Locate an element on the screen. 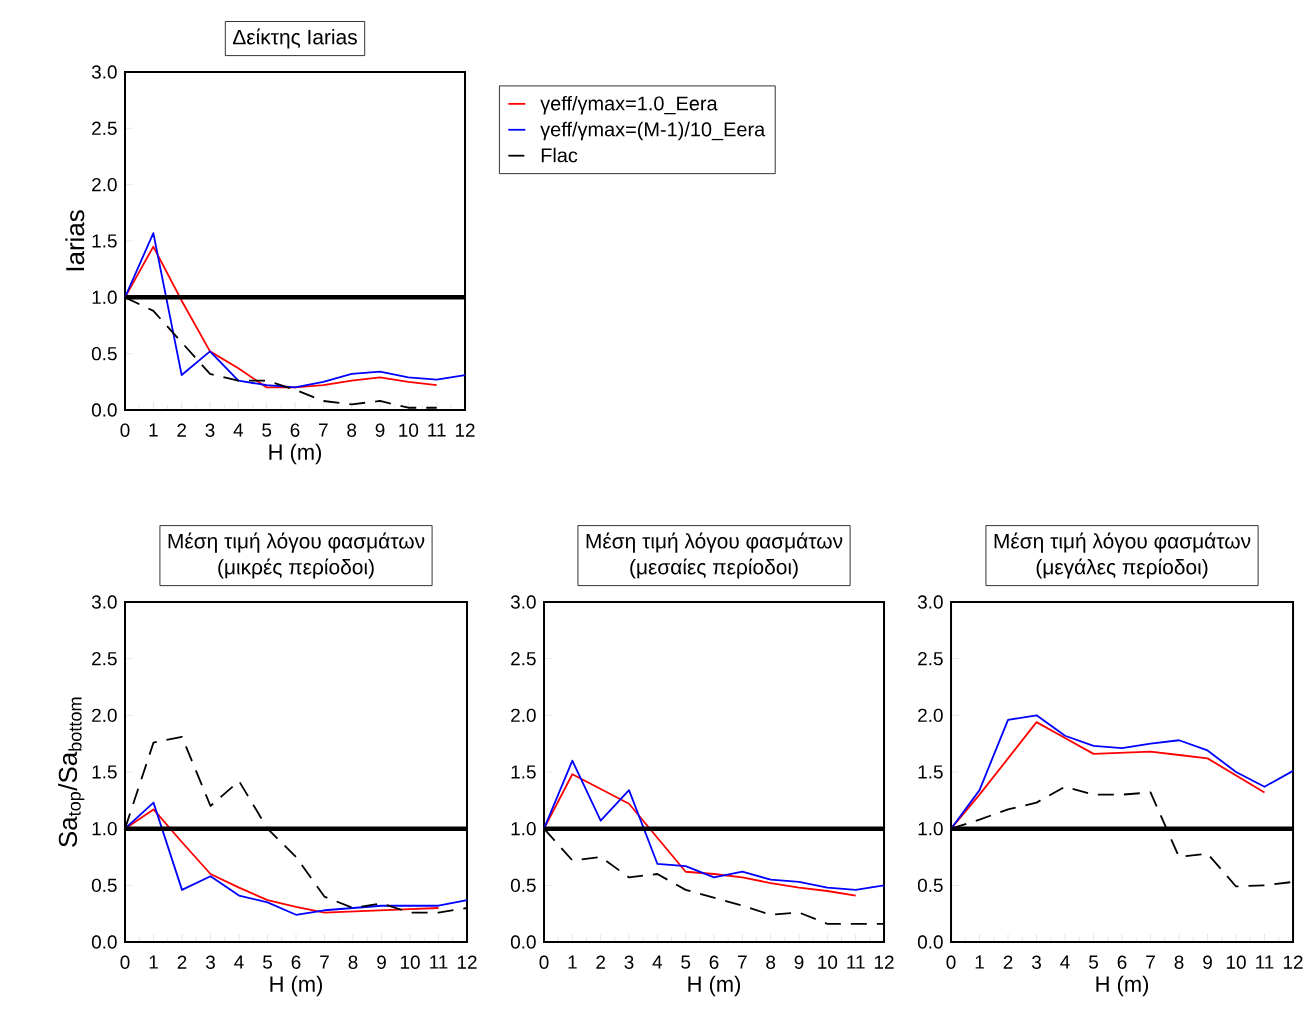 Image resolution: width=1305 pixels, height=1035 pixels. chart-title: Δείκτης Iarias is located at coordinates (294, 38).